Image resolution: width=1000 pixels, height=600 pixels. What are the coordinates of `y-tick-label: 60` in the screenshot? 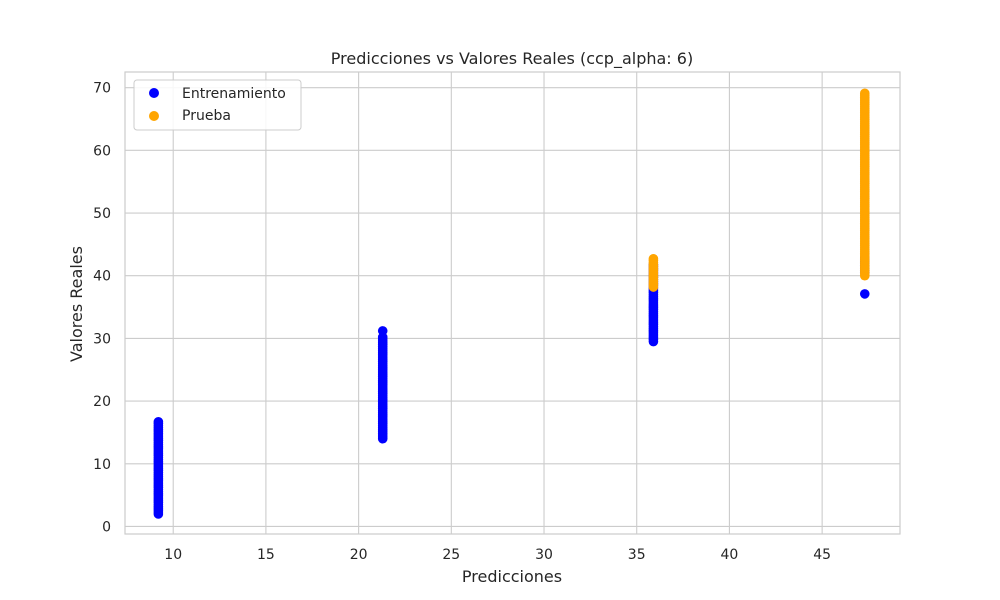 It's located at (102, 151).